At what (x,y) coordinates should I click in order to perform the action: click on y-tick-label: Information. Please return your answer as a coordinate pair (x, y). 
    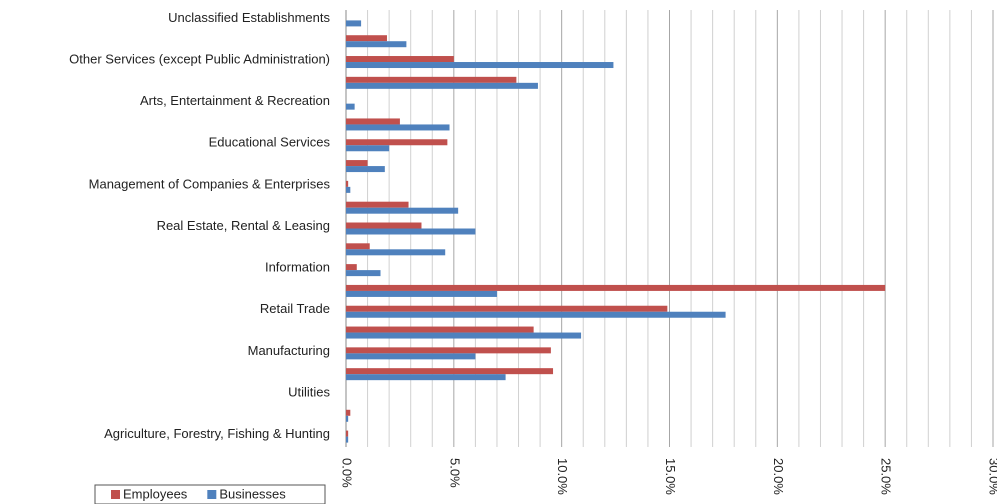
    Looking at the image, I should click on (297, 267).